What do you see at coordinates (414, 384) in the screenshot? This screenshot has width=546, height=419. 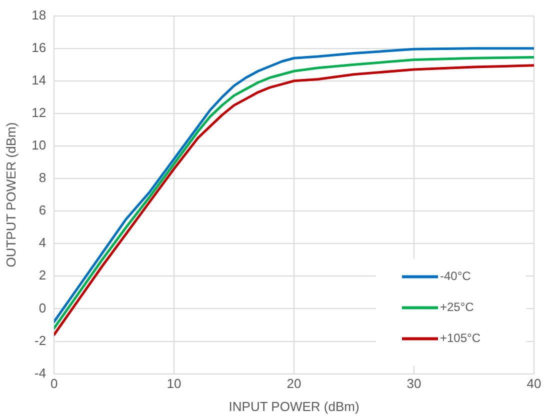 I see `x-tick-label: 30` at bounding box center [414, 384].